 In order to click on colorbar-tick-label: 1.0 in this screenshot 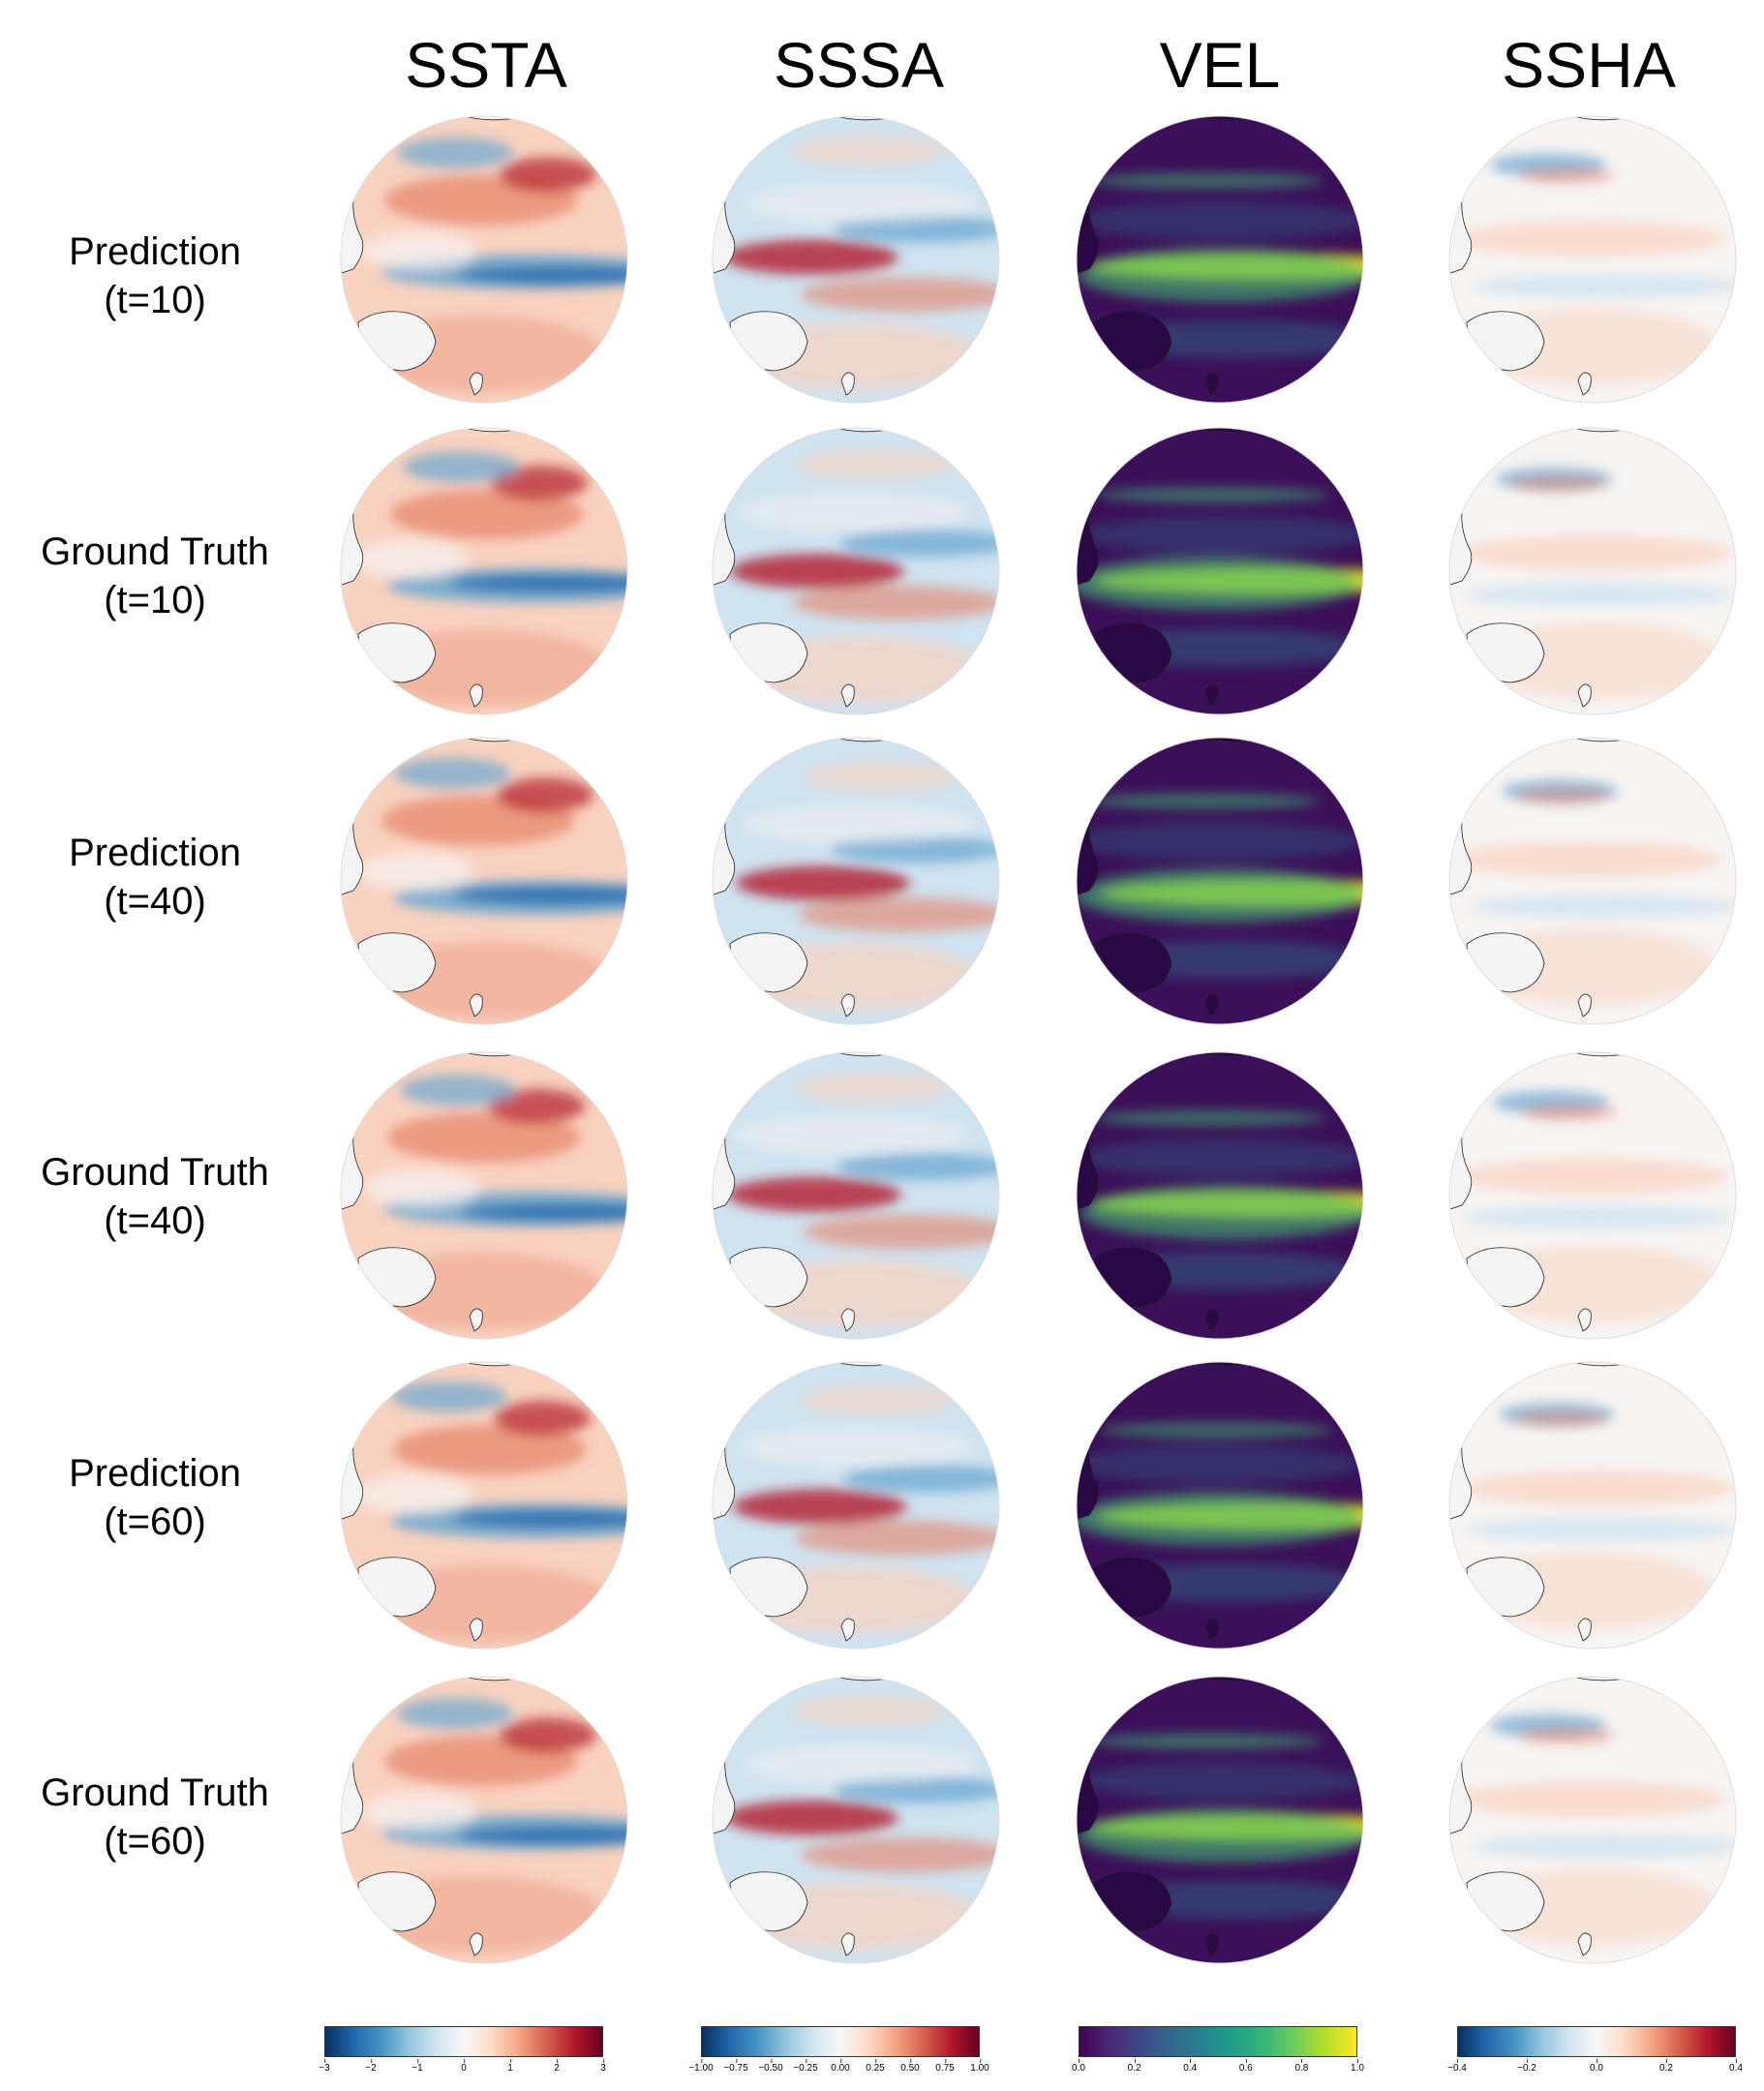, I will do `click(1357, 2066)`.